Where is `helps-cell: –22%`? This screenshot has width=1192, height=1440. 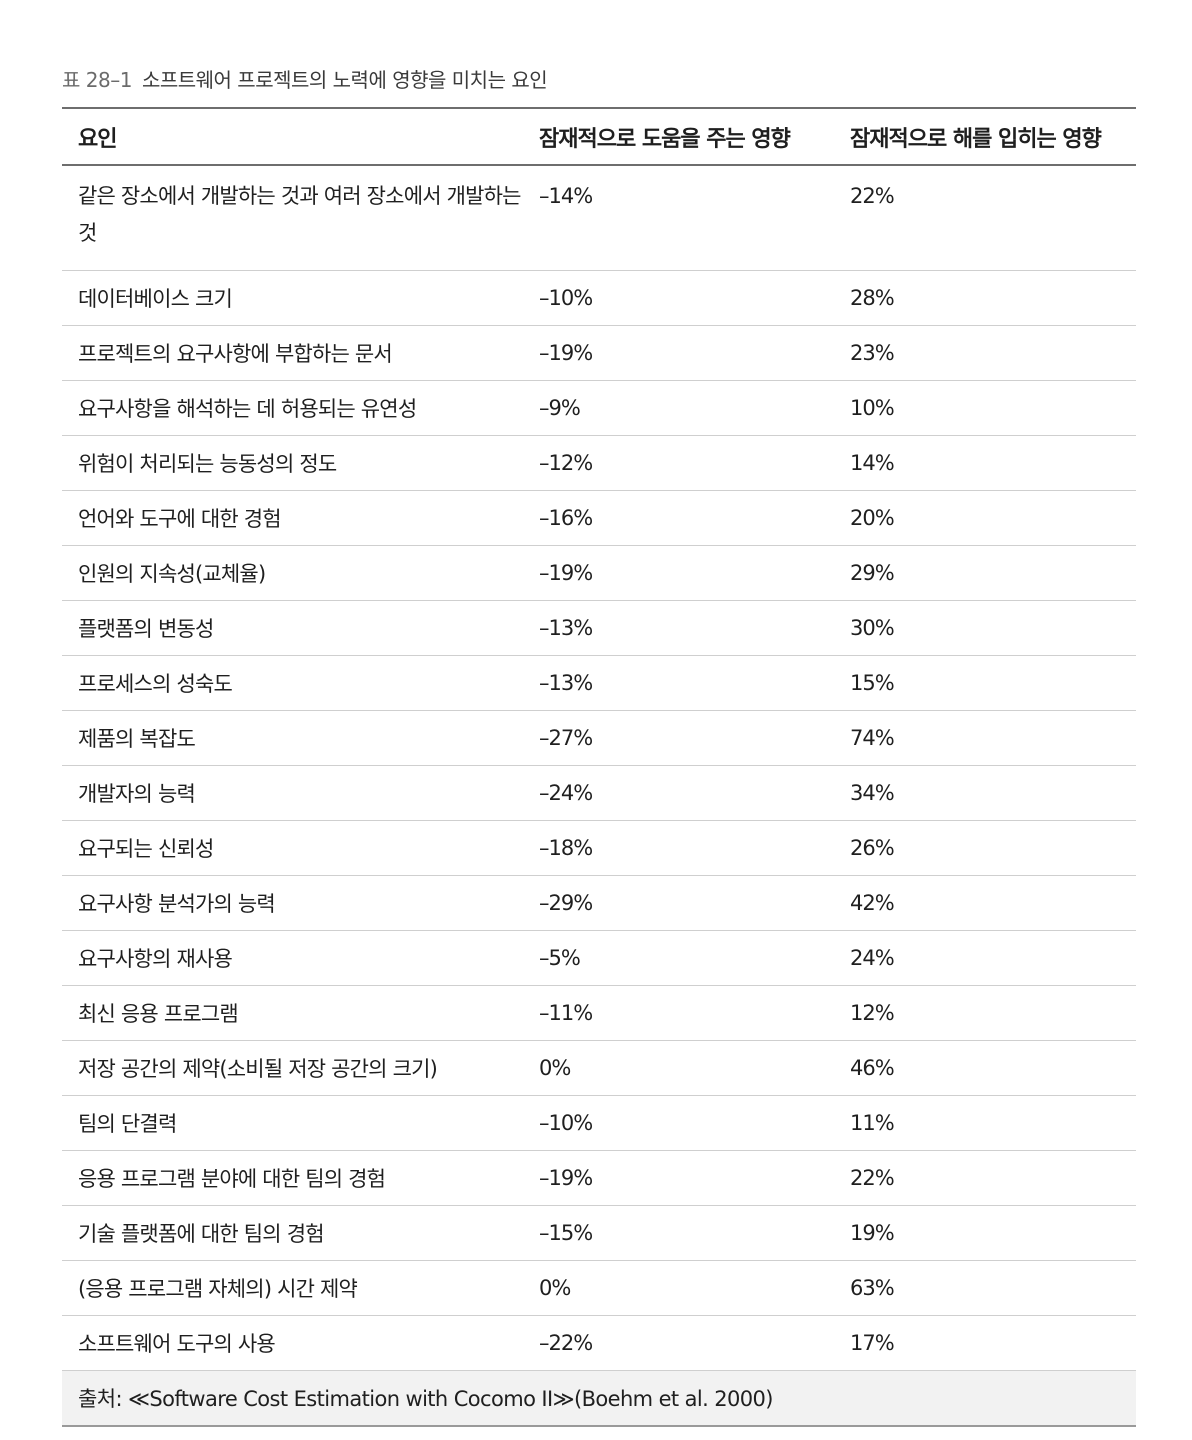
helps-cell: –22% is located at coordinates (678, 1343).